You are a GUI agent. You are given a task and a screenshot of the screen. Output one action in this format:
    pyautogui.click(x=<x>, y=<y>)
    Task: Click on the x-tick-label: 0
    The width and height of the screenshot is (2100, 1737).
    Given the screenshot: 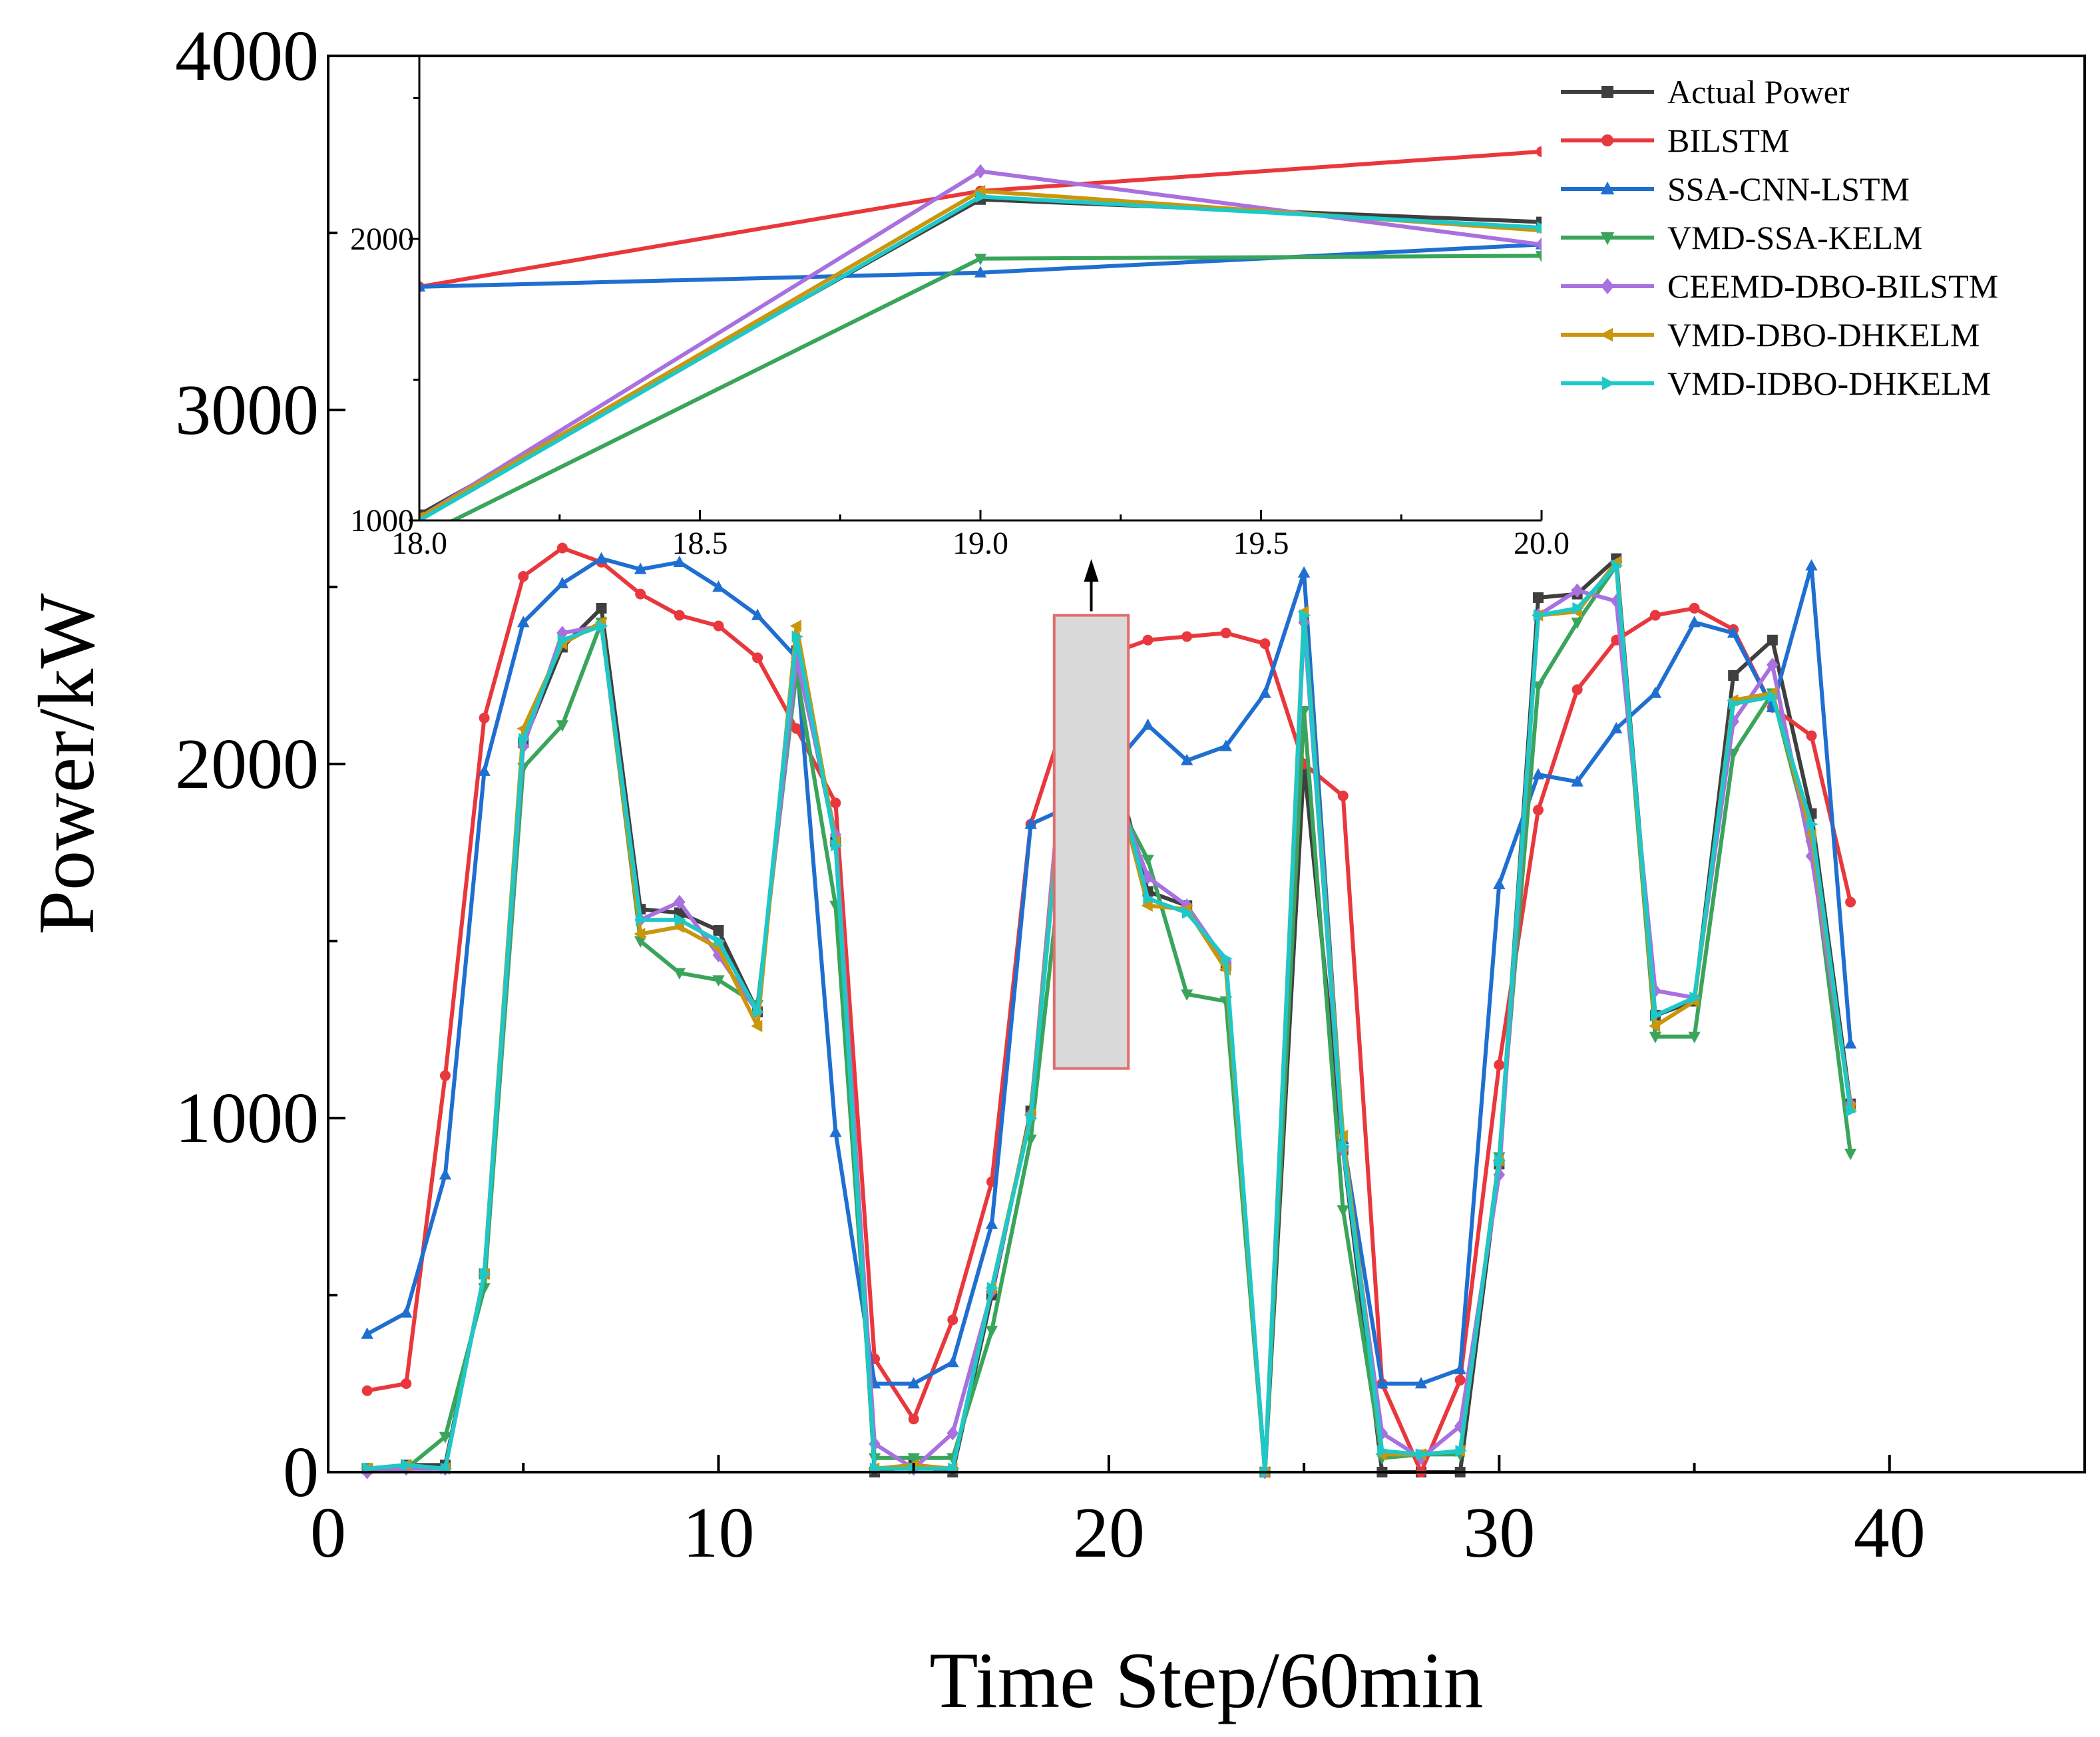 What is the action you would take?
    pyautogui.click(x=328, y=1533)
    